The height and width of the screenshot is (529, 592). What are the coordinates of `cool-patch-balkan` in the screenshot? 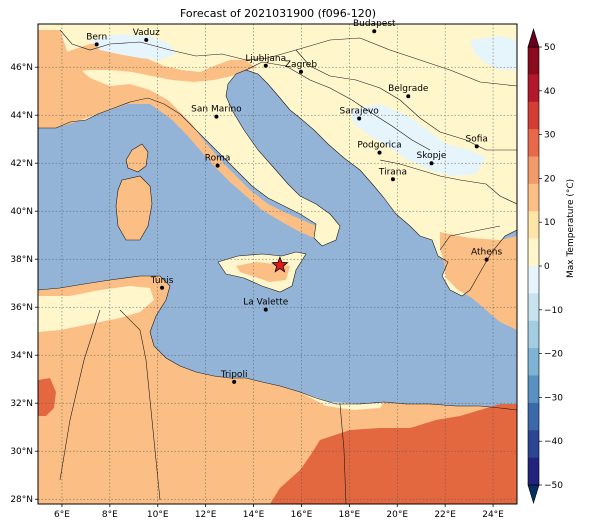 It's located at (418, 140).